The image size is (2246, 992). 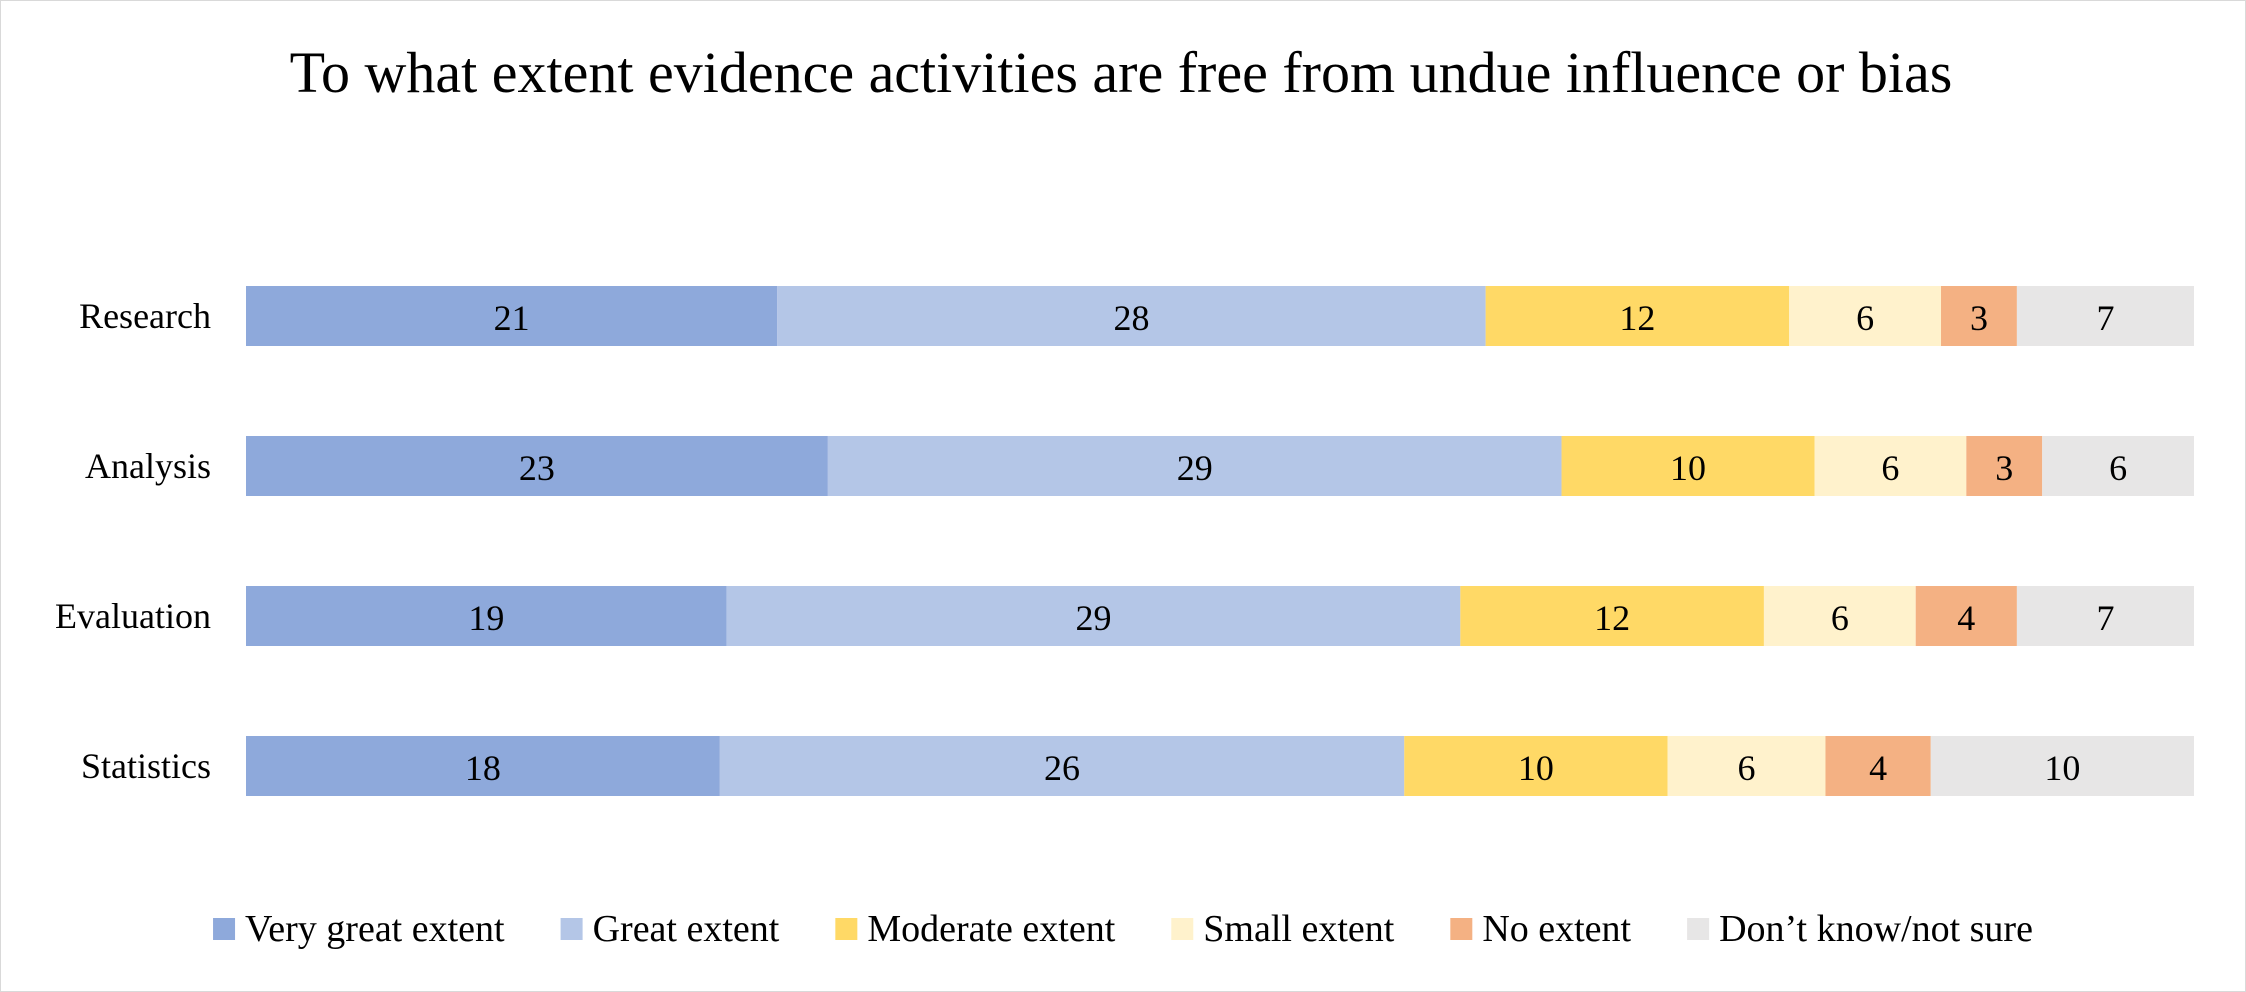 I want to click on bar-group-analysis: Analysis 23 29 10 6 3 6, so click(x=1139, y=466).